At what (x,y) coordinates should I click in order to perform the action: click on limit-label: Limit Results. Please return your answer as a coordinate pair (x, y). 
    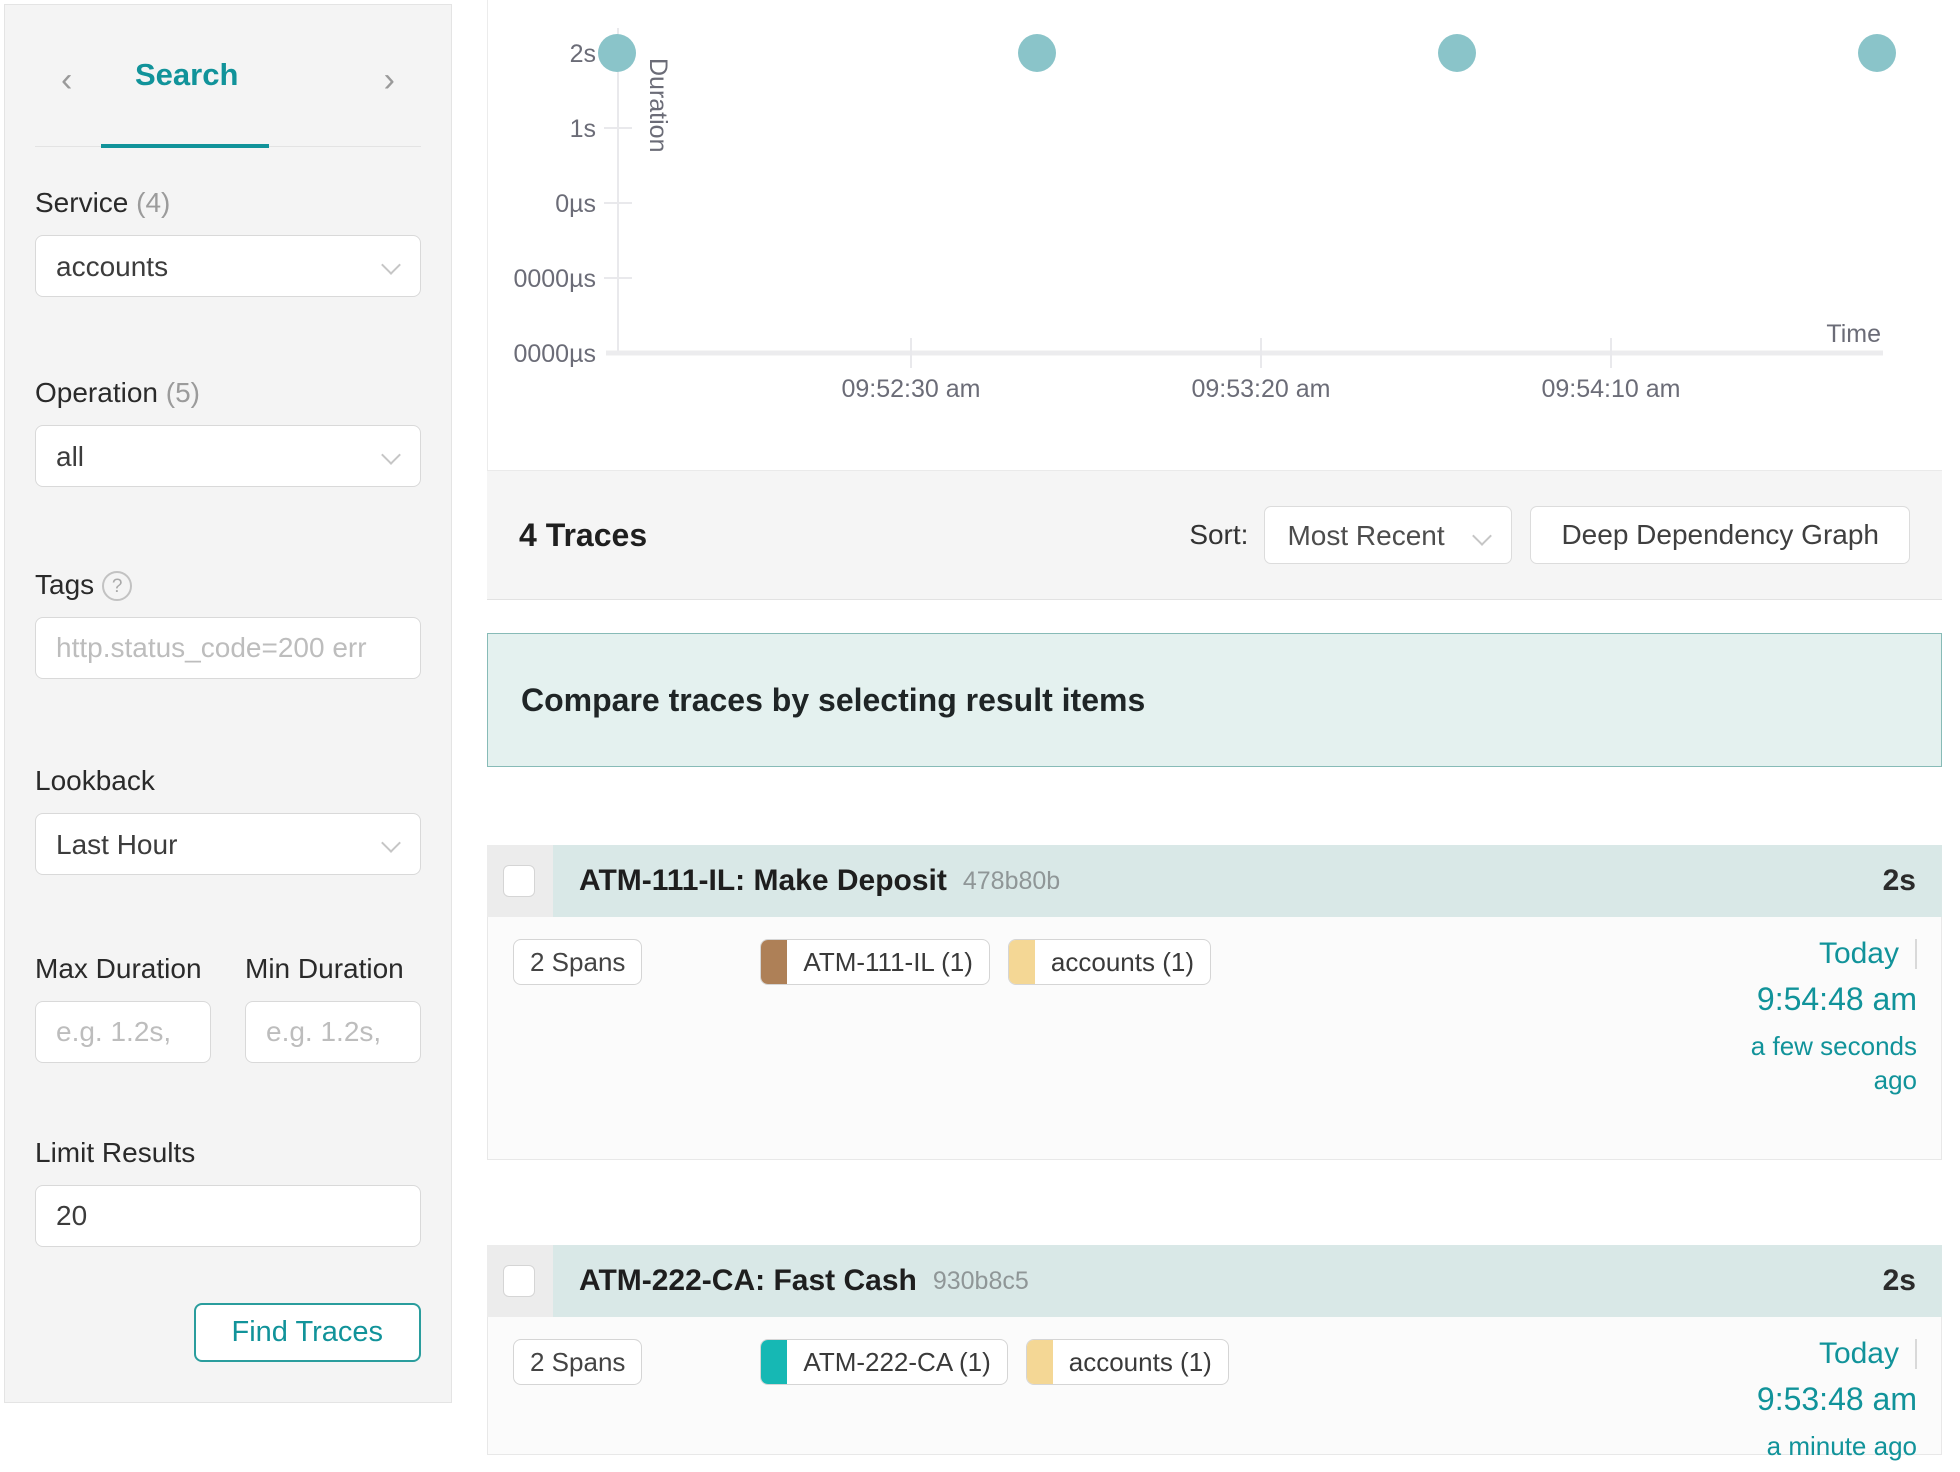
    Looking at the image, I should click on (115, 1152).